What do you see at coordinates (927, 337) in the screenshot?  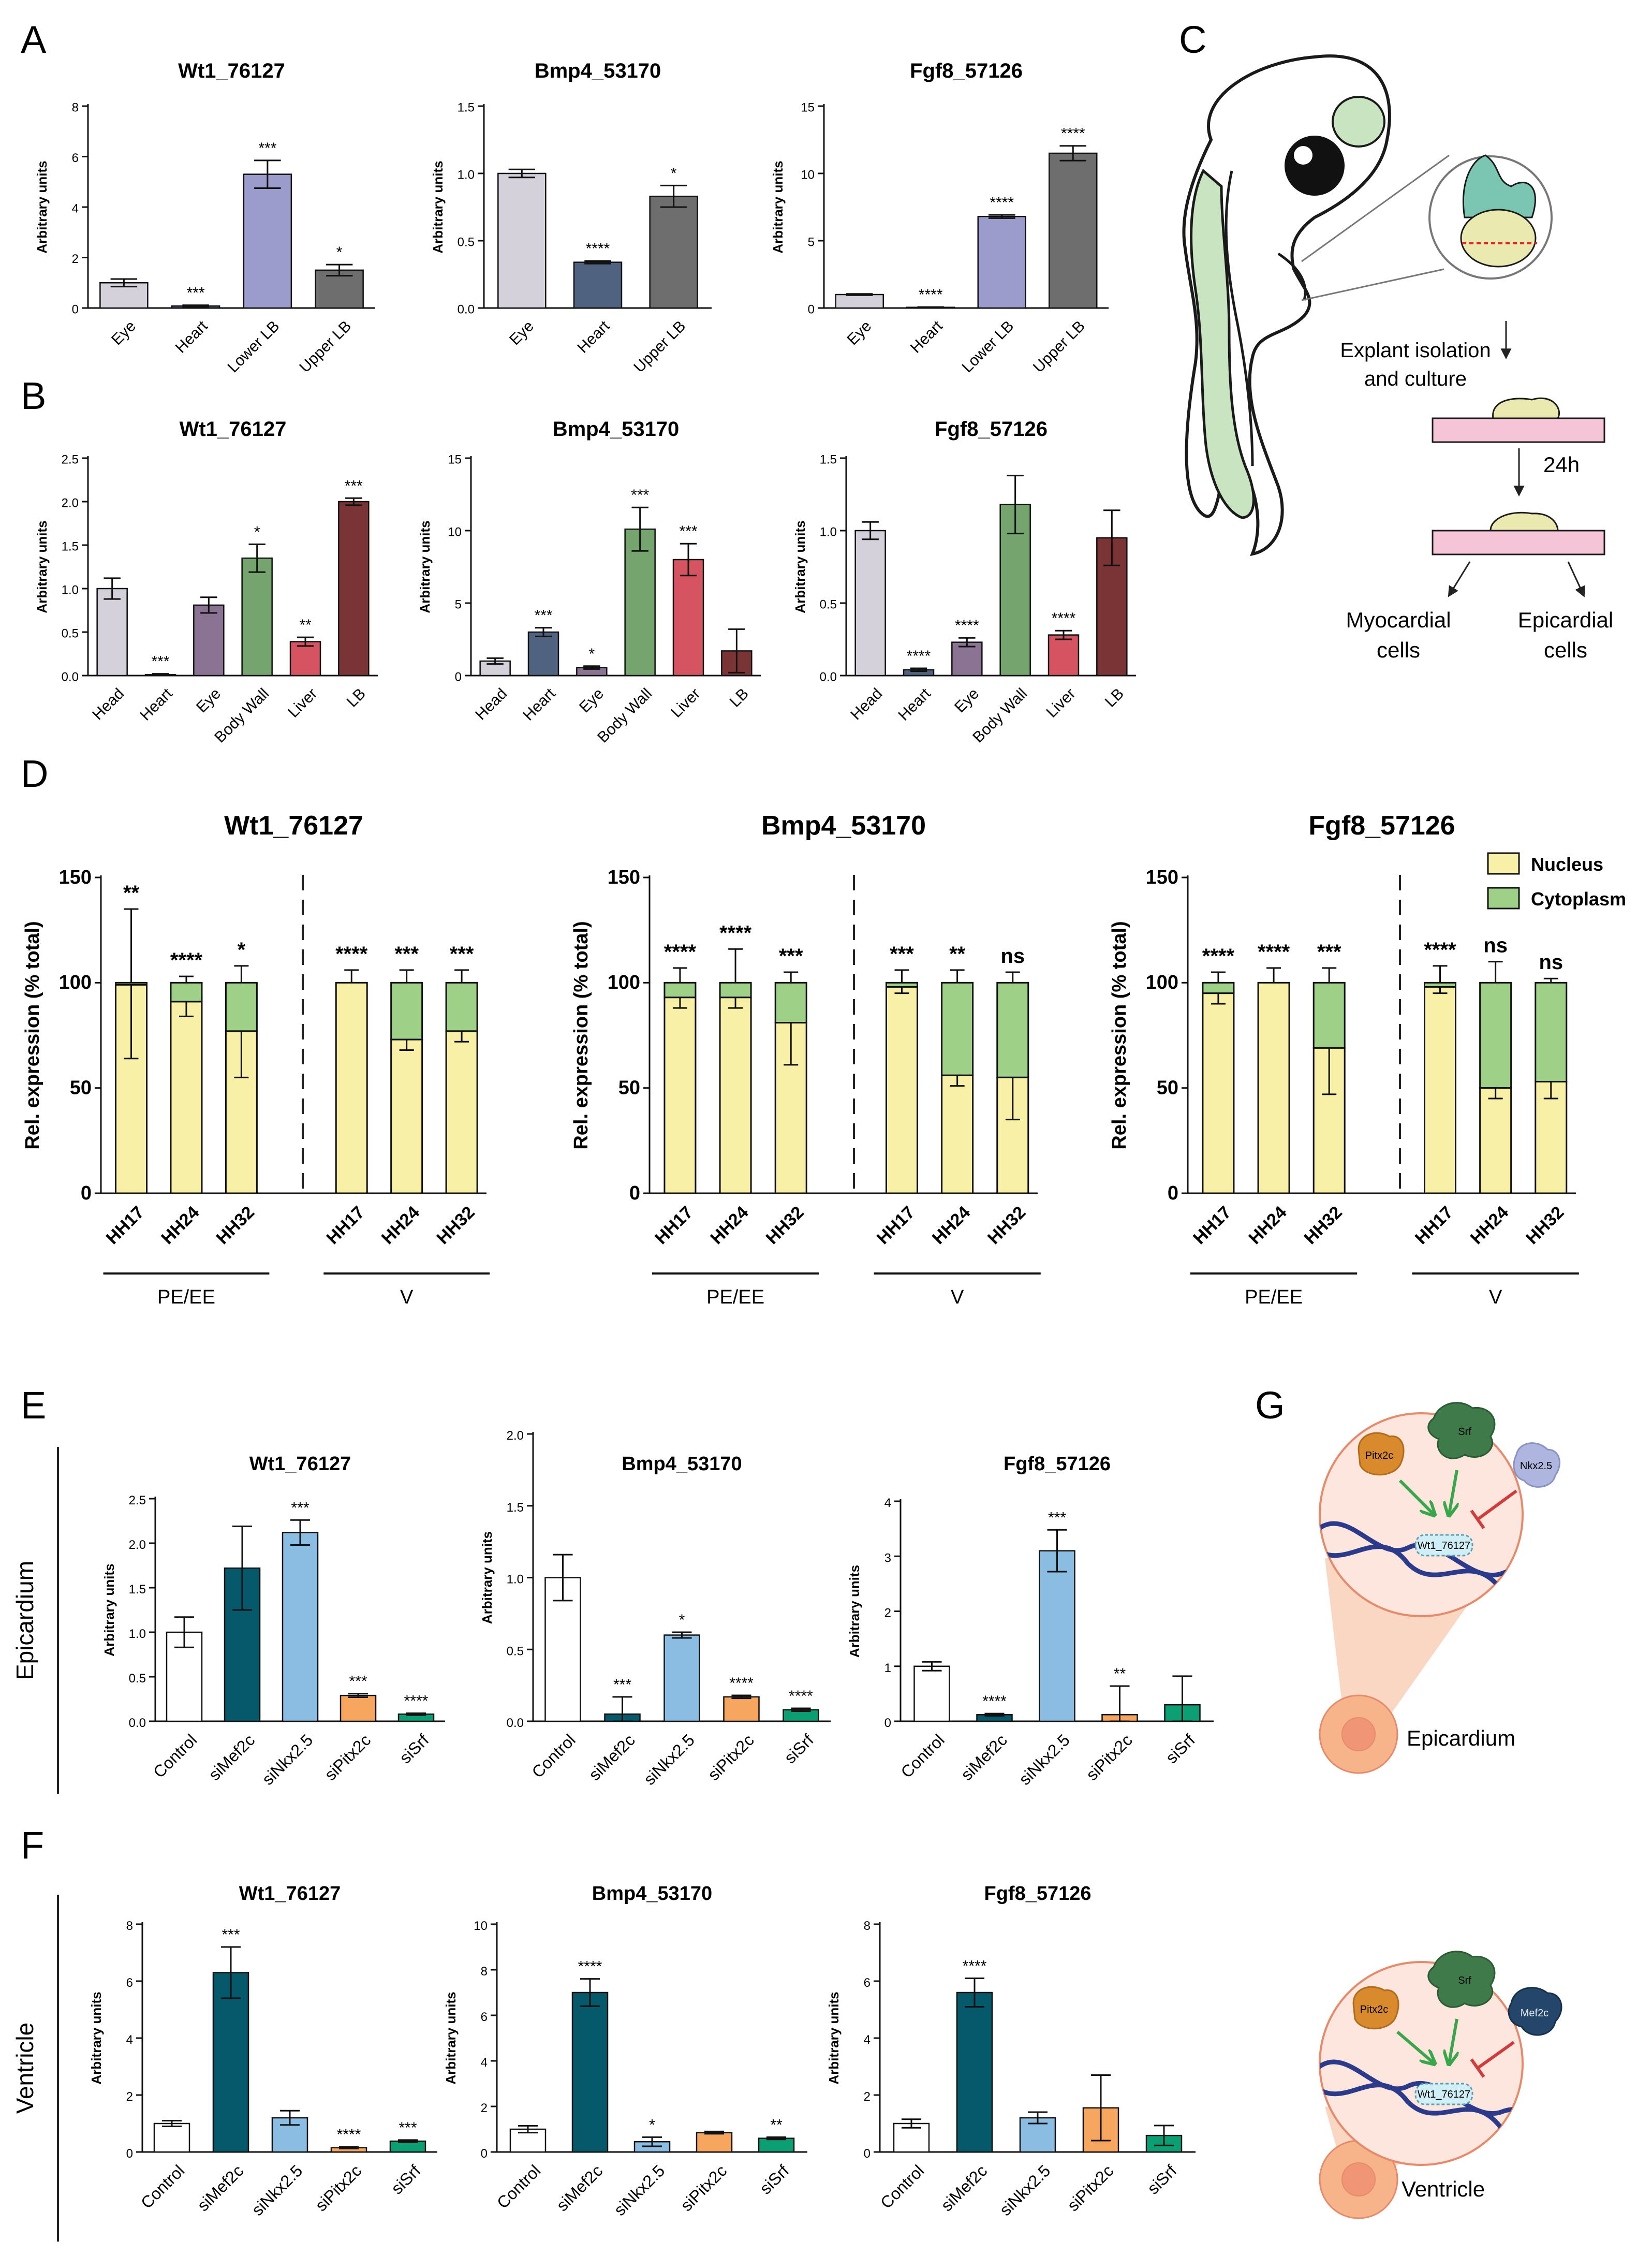 I see `a3-xlabel-1: Heart` at bounding box center [927, 337].